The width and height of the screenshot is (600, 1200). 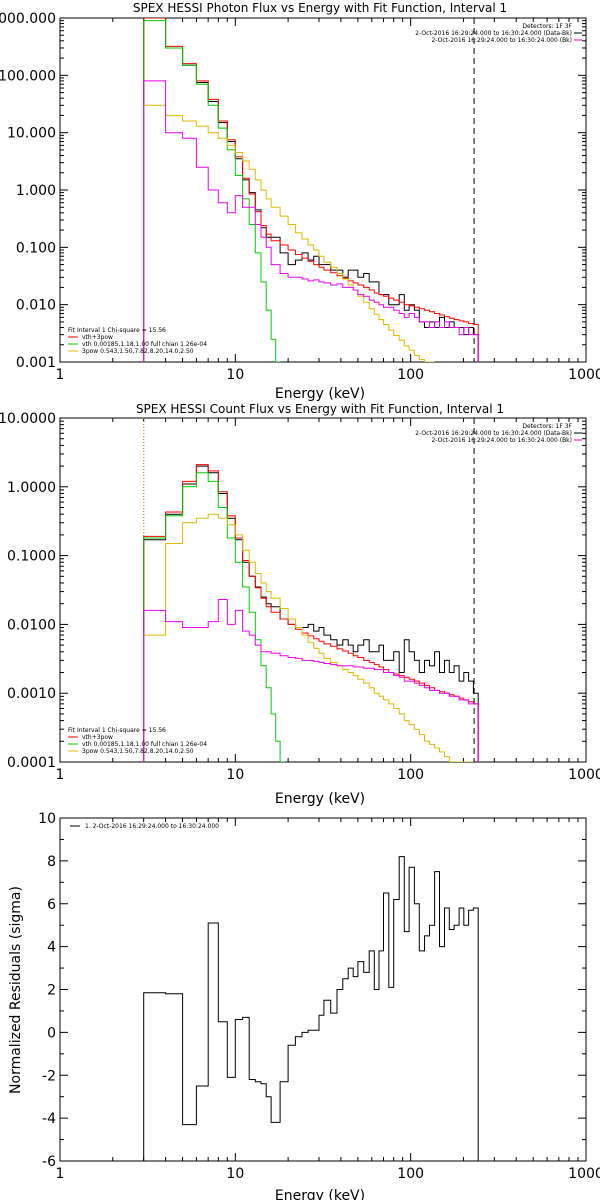 I want to click on y-tick-label: -2, so click(x=49, y=1076).